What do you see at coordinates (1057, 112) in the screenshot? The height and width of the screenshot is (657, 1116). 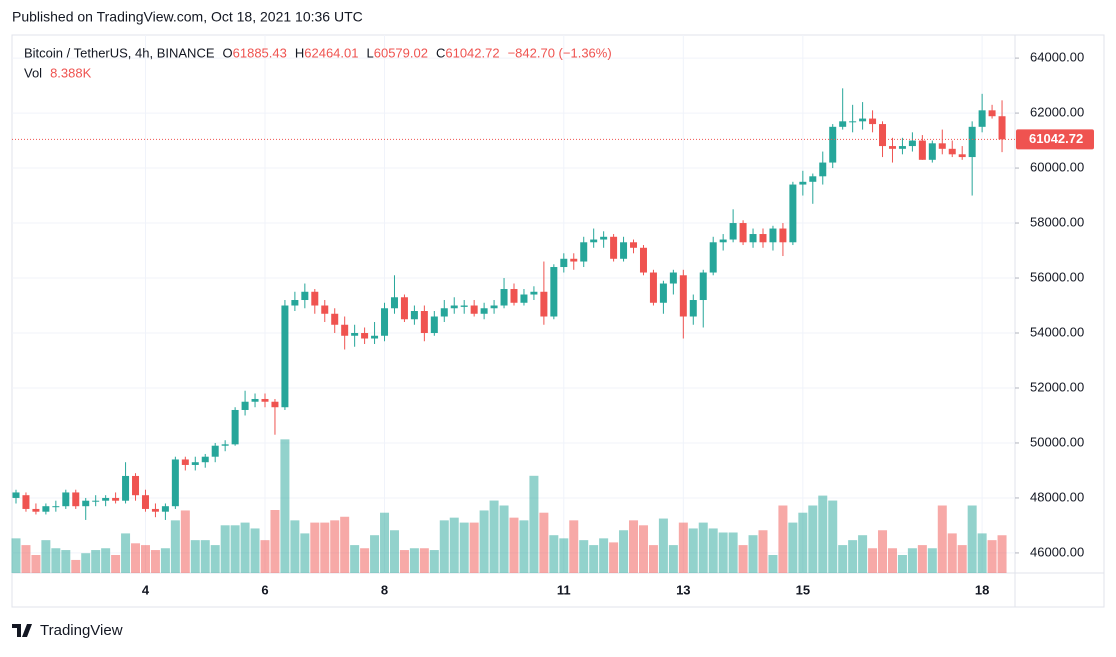 I see `y-tick-label: 62000.00` at bounding box center [1057, 112].